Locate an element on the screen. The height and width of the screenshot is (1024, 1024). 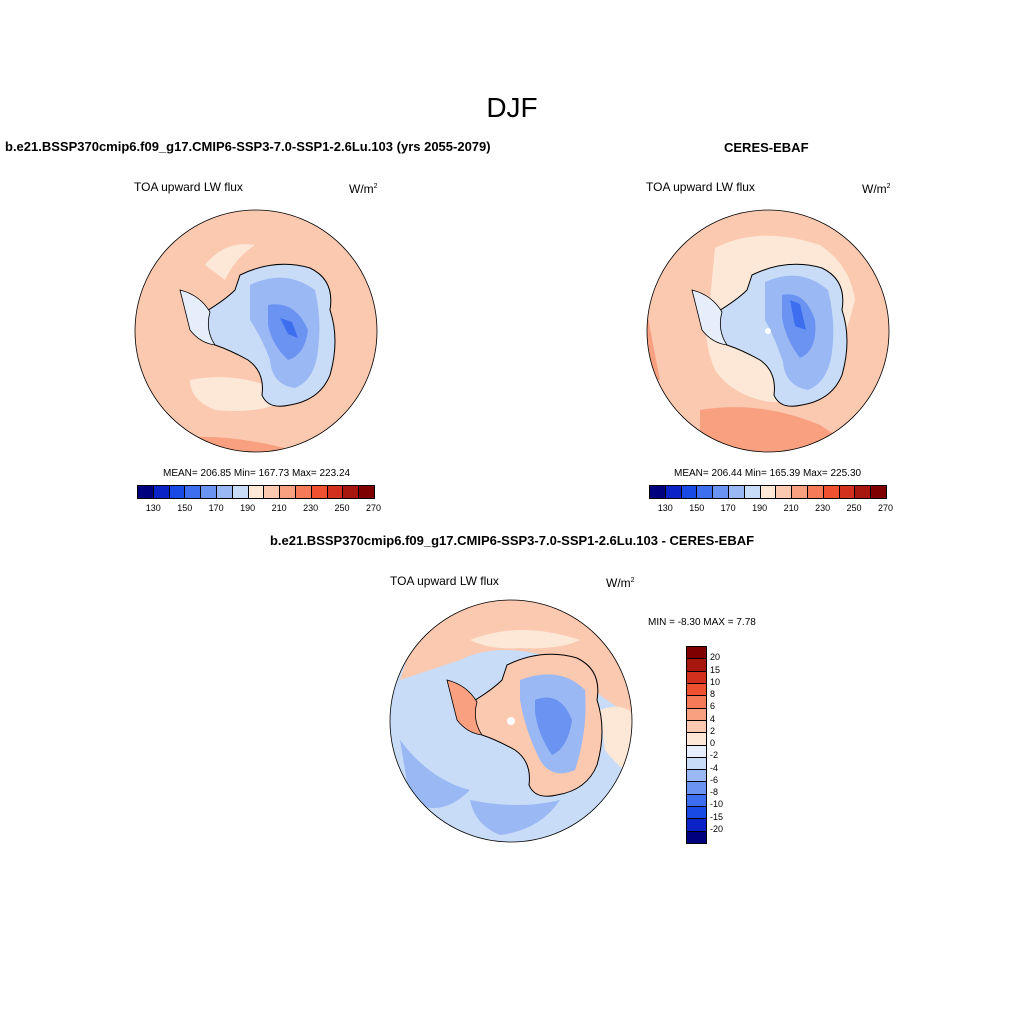
panel1-colorbar is located at coordinates (256, 492).